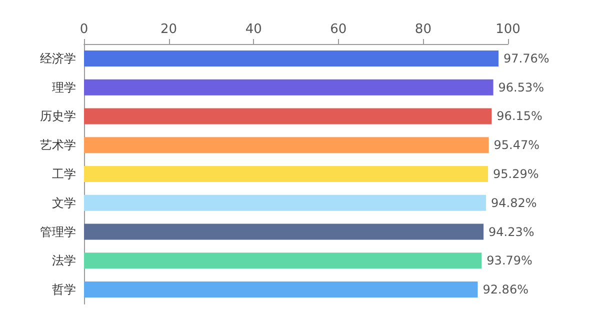  What do you see at coordinates (253, 29) in the screenshot?
I see `x-tick-label: 40` at bounding box center [253, 29].